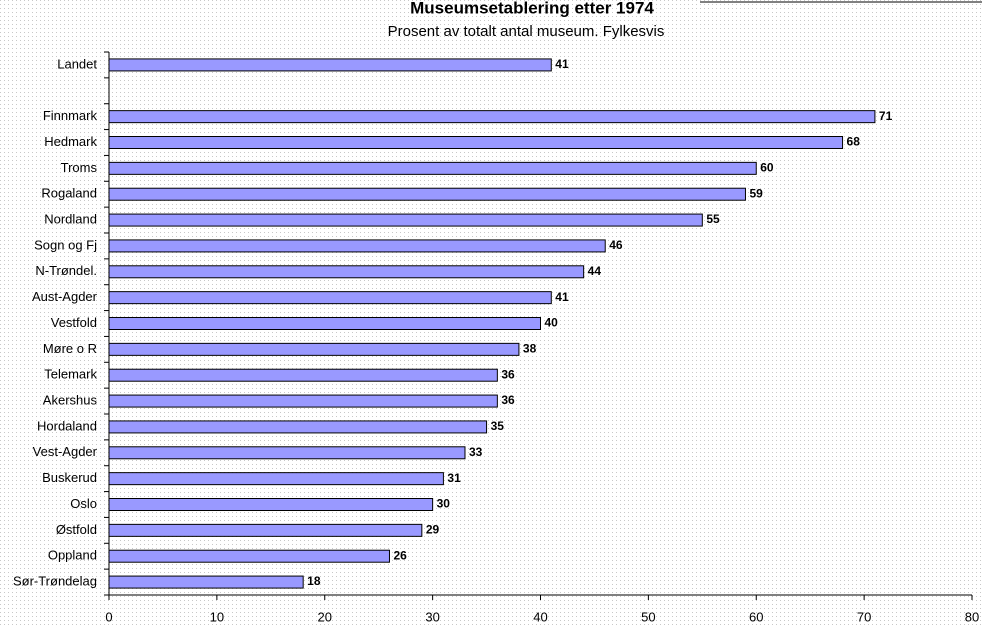 Image resolution: width=982 pixels, height=625 pixels. Describe the element at coordinates (65, 244) in the screenshot. I see `y-tick-label: Sogn og Fj` at that location.